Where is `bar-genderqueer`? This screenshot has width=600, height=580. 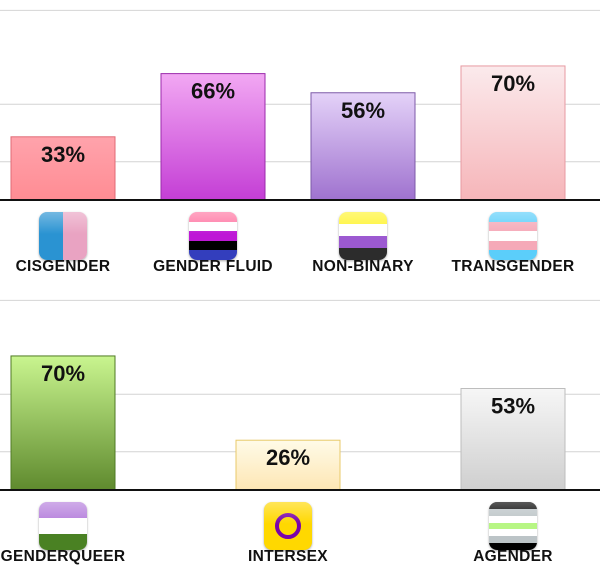 bar-genderqueer is located at coordinates (63, 423).